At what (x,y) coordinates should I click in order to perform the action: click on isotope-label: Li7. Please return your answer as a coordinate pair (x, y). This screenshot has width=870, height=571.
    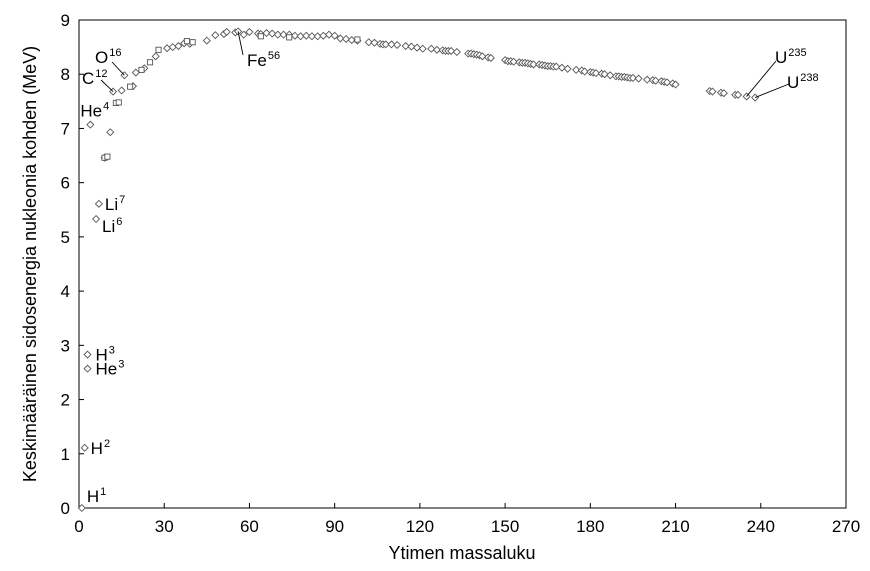
    Looking at the image, I should click on (115, 204).